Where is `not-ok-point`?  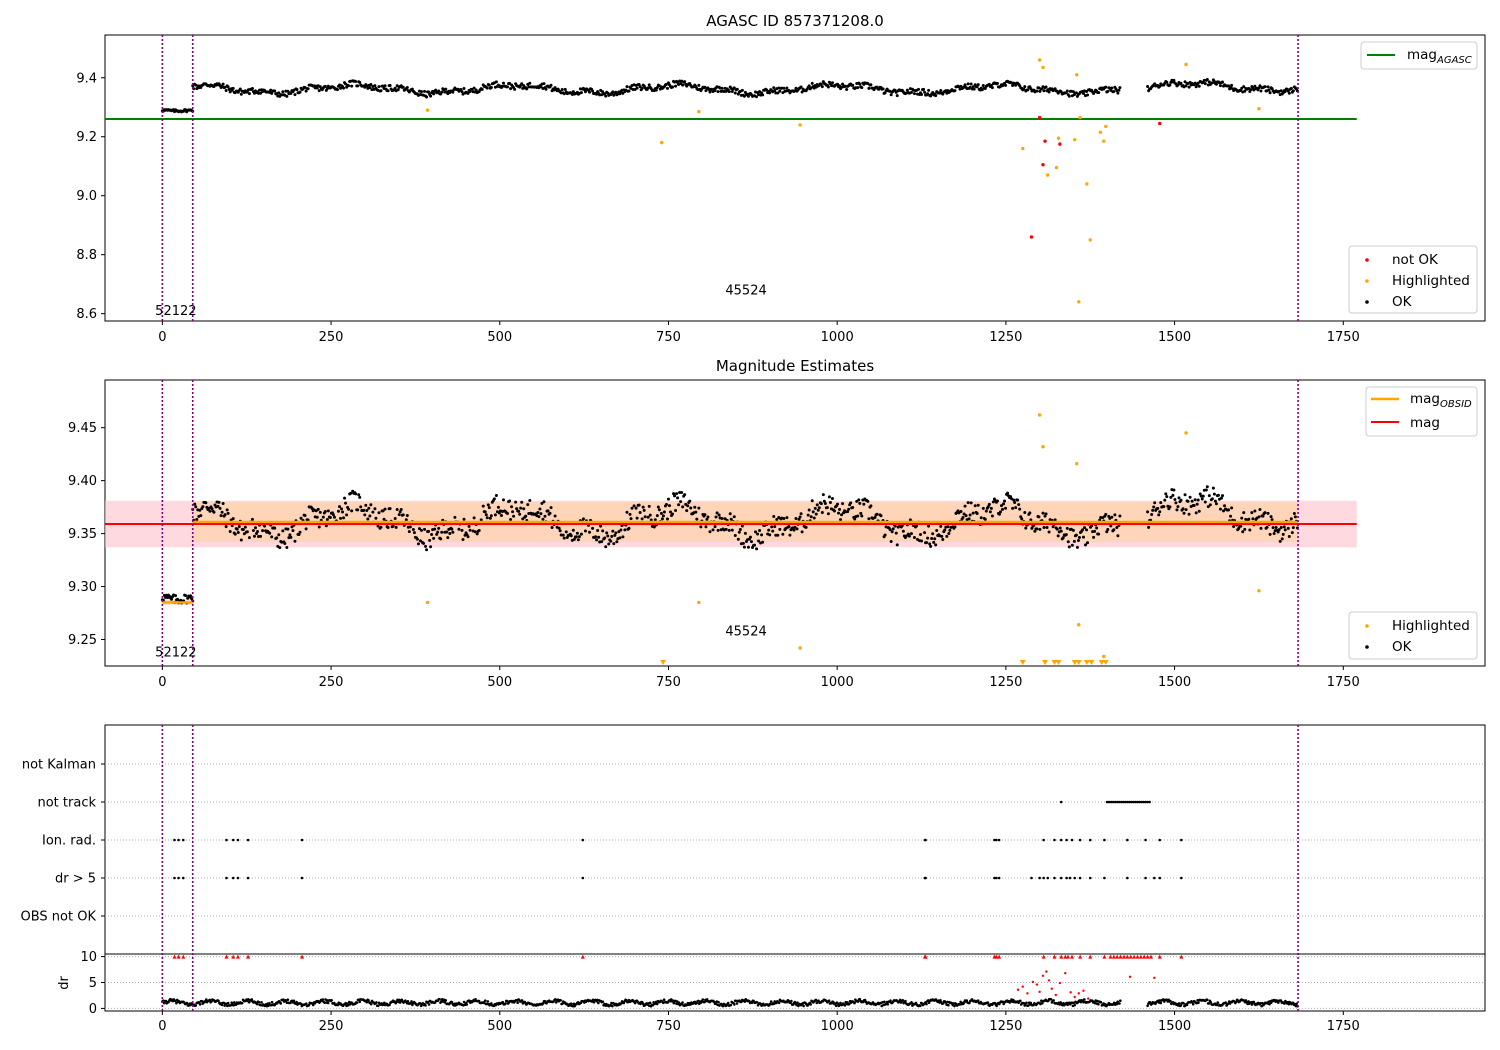
not-ok-point is located at coordinates (1045, 141).